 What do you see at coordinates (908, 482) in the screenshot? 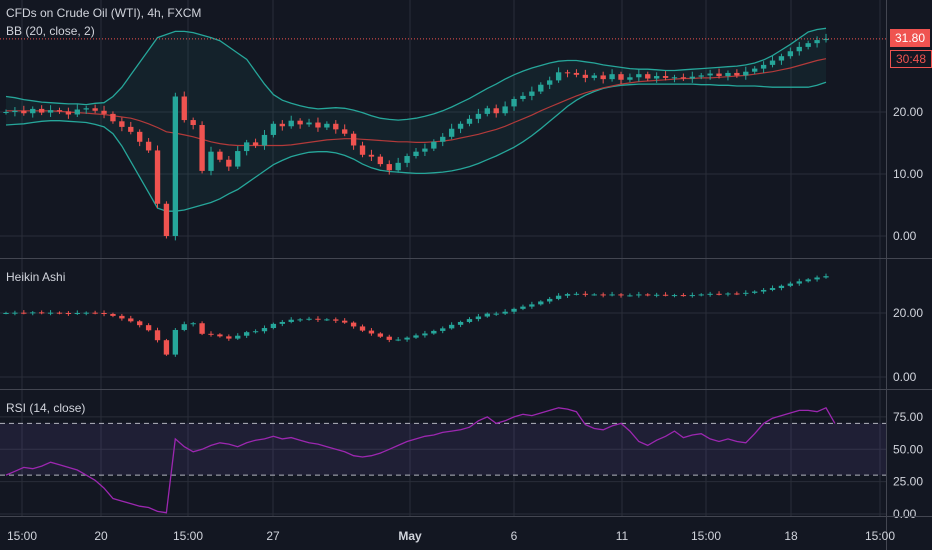
I see `rsi-y-tick: 25.00` at bounding box center [908, 482].